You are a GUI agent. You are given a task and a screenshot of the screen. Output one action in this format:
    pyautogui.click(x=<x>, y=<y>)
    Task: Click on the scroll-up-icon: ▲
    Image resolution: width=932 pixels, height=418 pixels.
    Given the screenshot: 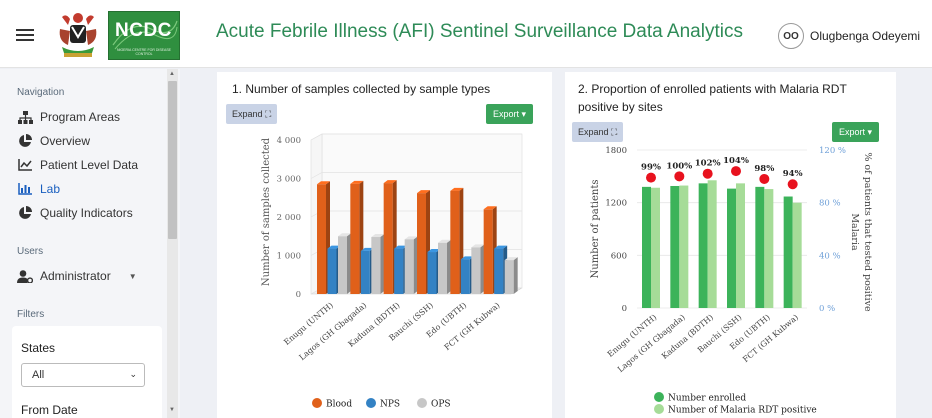 What is the action you would take?
    pyautogui.click(x=172, y=74)
    